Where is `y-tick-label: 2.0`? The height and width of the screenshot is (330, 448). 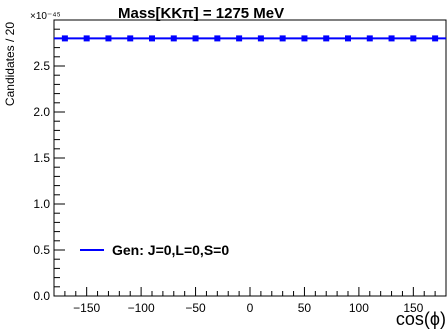
y-tick-label: 2.0 is located at coordinates (41, 112).